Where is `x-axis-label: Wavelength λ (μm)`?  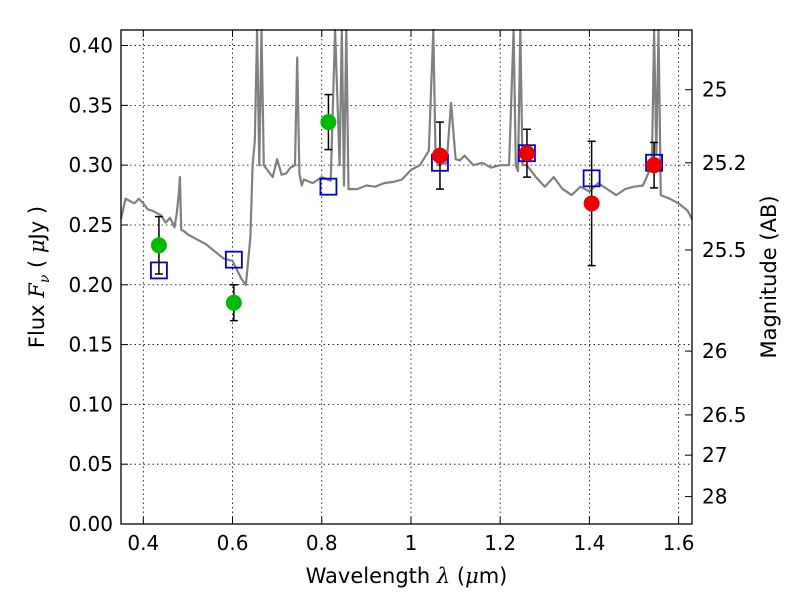 x-axis-label: Wavelength λ (μm) is located at coordinates (407, 576).